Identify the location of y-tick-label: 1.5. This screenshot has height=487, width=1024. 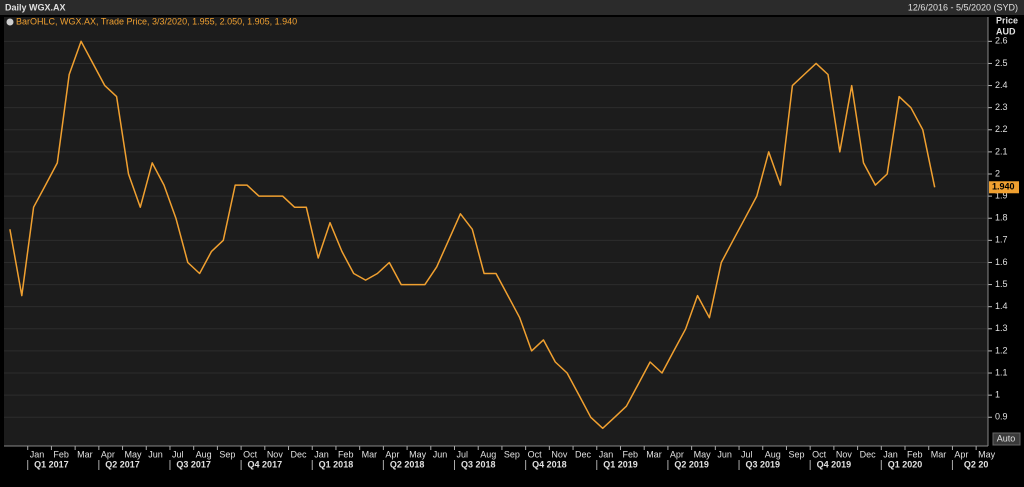
(1001, 284).